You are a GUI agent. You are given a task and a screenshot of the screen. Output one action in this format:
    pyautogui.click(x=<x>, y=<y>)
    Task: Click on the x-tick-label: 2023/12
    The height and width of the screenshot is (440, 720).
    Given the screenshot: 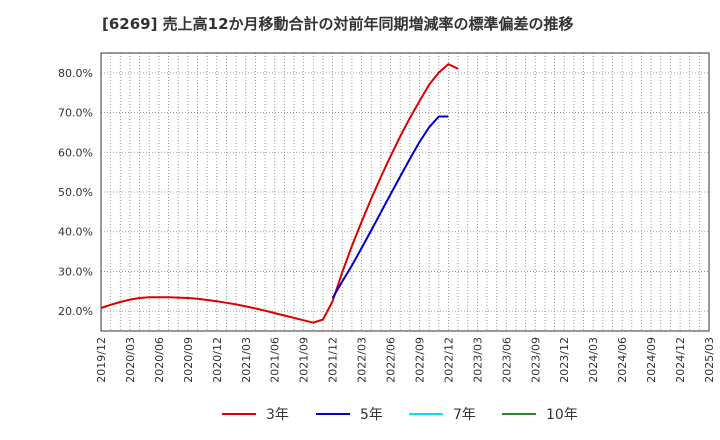 What is the action you would take?
    pyautogui.click(x=564, y=360)
    